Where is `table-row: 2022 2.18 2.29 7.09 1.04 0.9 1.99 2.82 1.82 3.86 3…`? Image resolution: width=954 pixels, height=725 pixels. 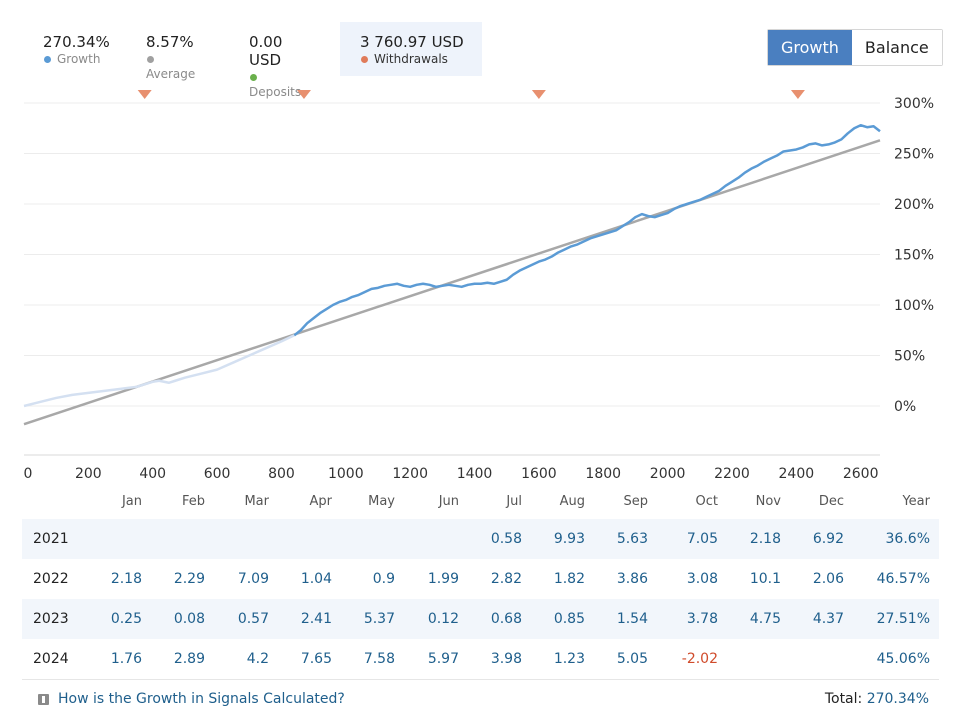
table-row: 2022 2.18 2.29 7.09 1.04 0.9 1.99 2.82 1.82 3.86 3… is located at coordinates (480, 579).